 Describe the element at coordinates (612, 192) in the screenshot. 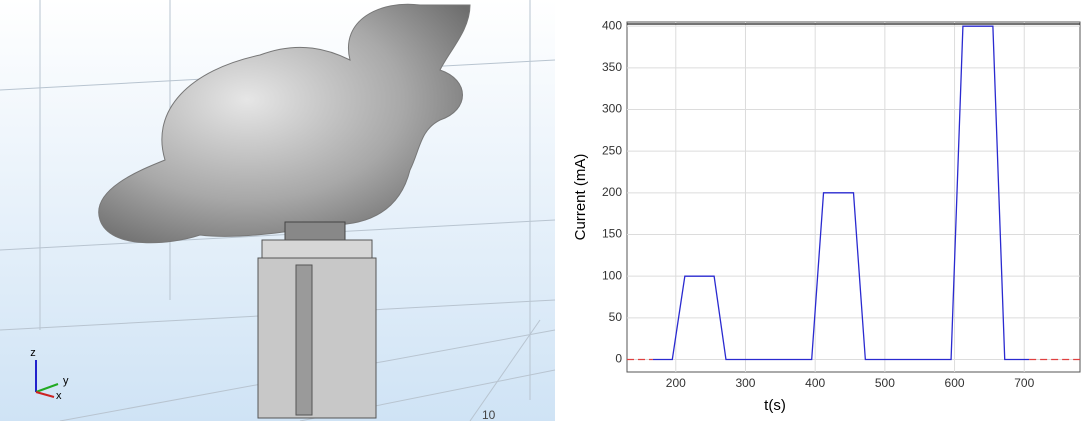

I see `y-tick-label: 200` at that location.